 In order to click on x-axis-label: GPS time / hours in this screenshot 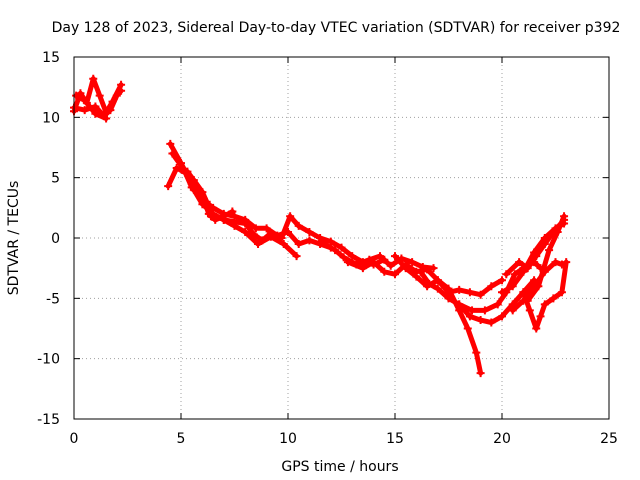, I will do `click(339, 467)`.